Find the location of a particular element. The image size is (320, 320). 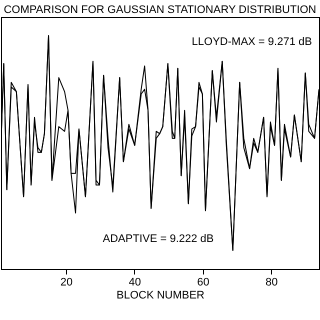

x-tick-label: 60 is located at coordinates (203, 282).